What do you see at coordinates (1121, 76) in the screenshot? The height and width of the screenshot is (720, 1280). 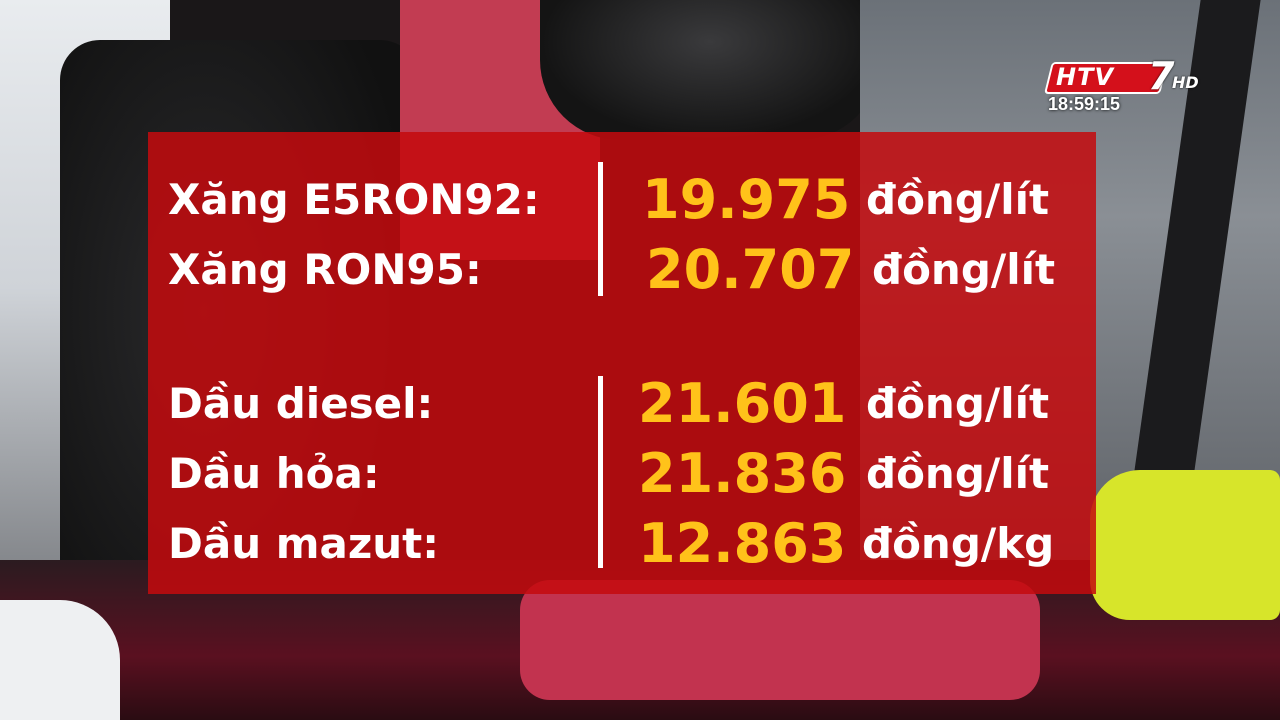 I see `channel-logo: HTV 7 HD` at bounding box center [1121, 76].